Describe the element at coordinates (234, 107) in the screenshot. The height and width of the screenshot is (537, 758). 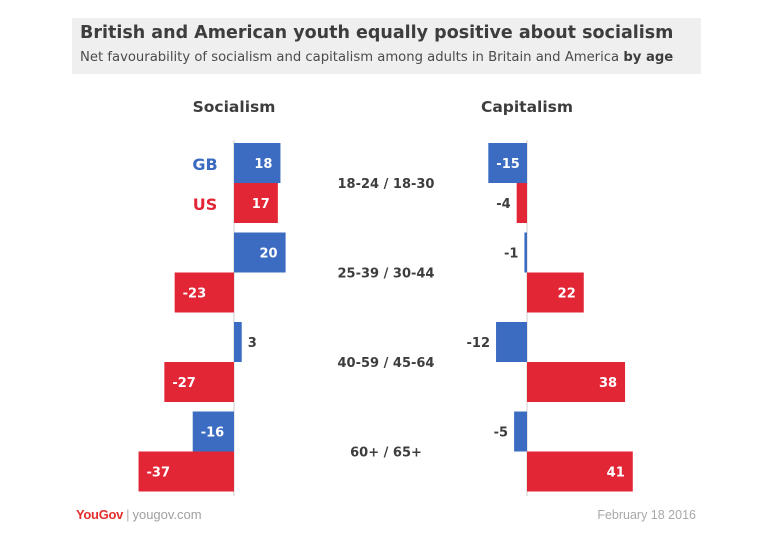
I see `panel-title-socialism: Socialism` at that location.